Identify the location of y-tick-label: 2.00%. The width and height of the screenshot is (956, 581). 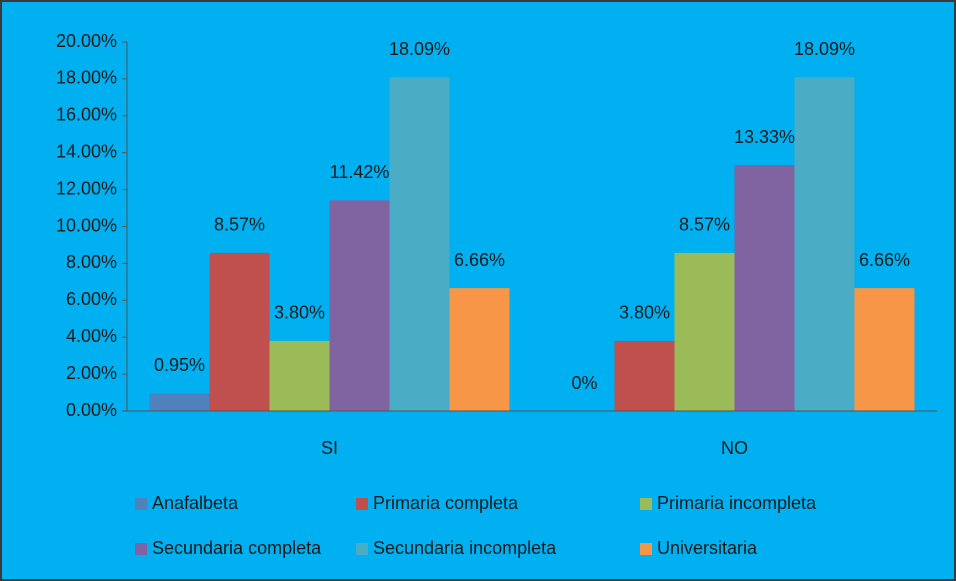
(91, 373).